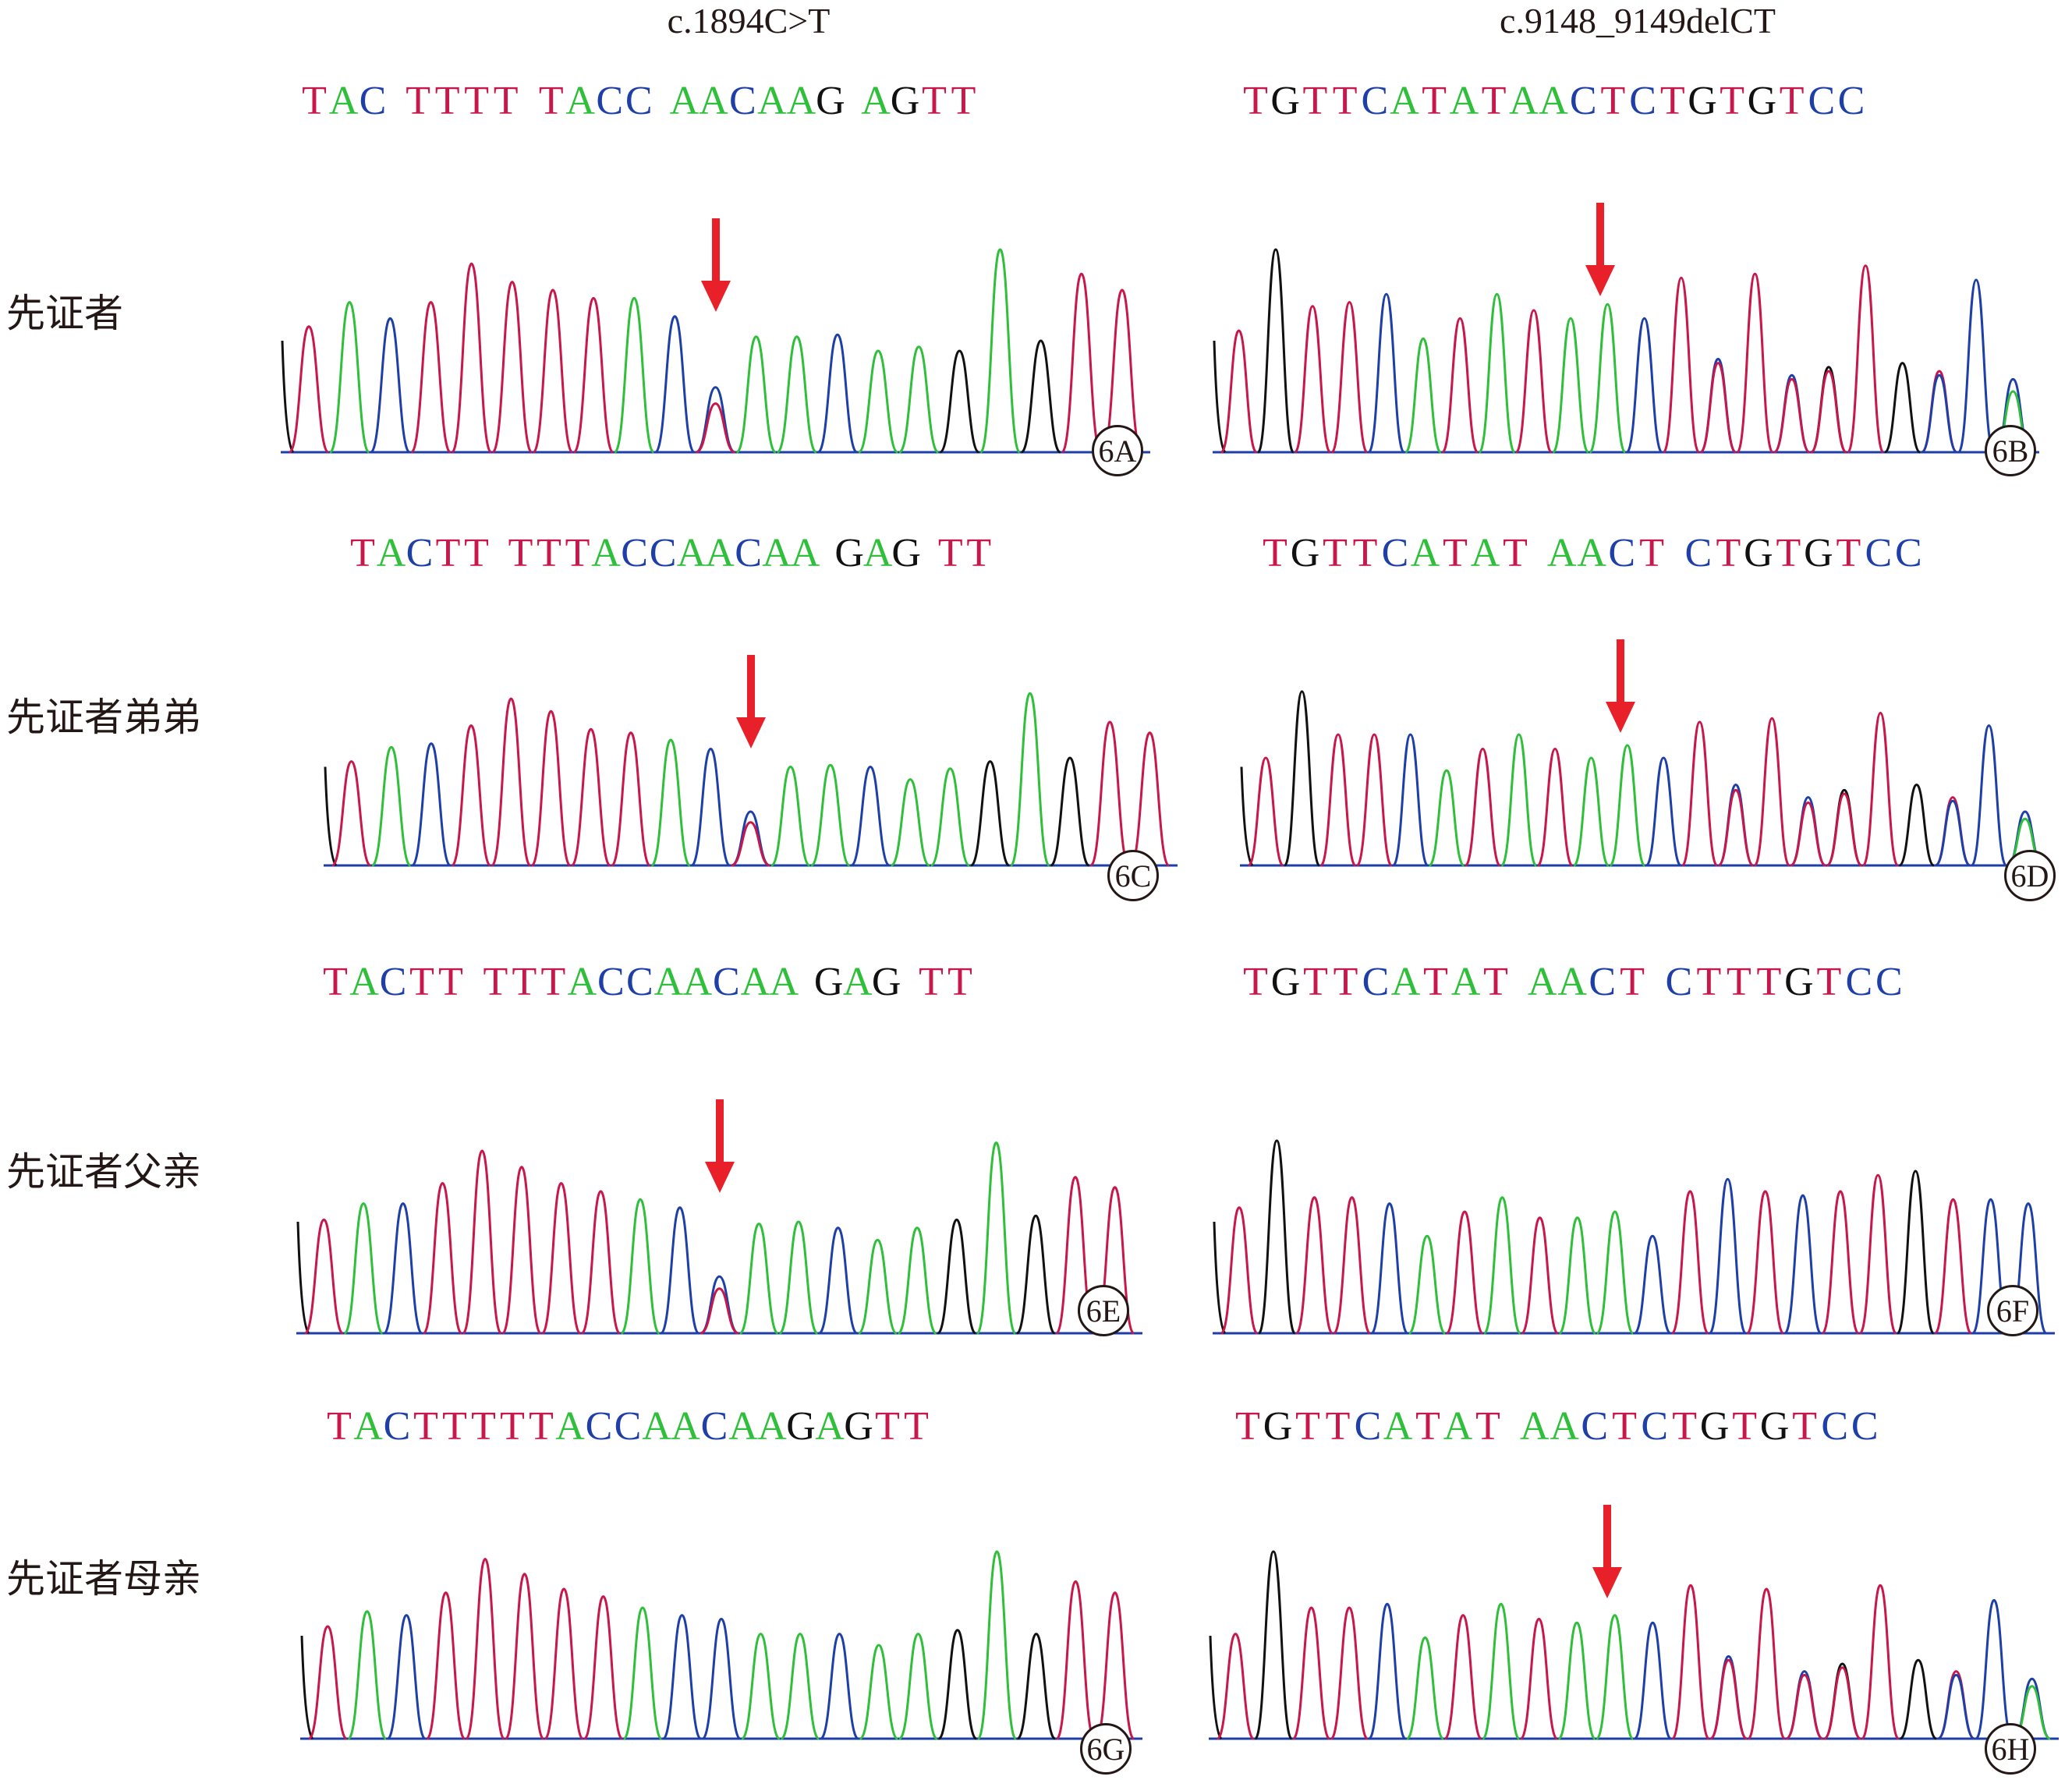 This screenshot has width=2072, height=1780. Describe the element at coordinates (103, 717) in the screenshot. I see `row-label-brother: 先证者弟弟` at that location.